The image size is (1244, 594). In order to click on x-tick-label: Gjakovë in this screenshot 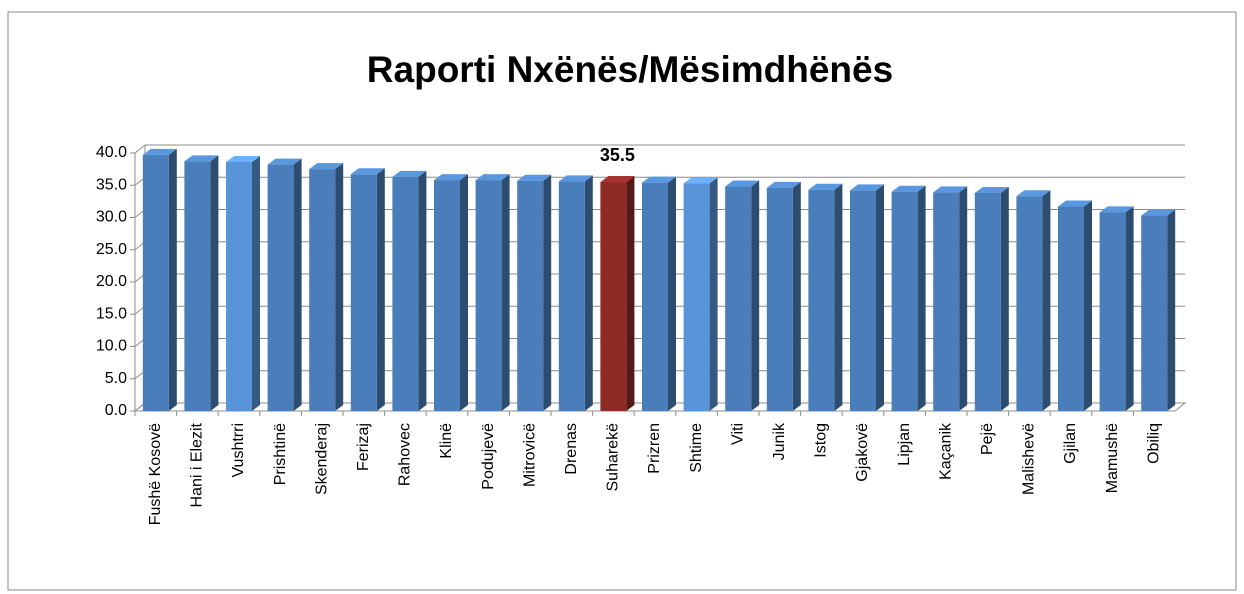, I will do `click(862, 452)`.